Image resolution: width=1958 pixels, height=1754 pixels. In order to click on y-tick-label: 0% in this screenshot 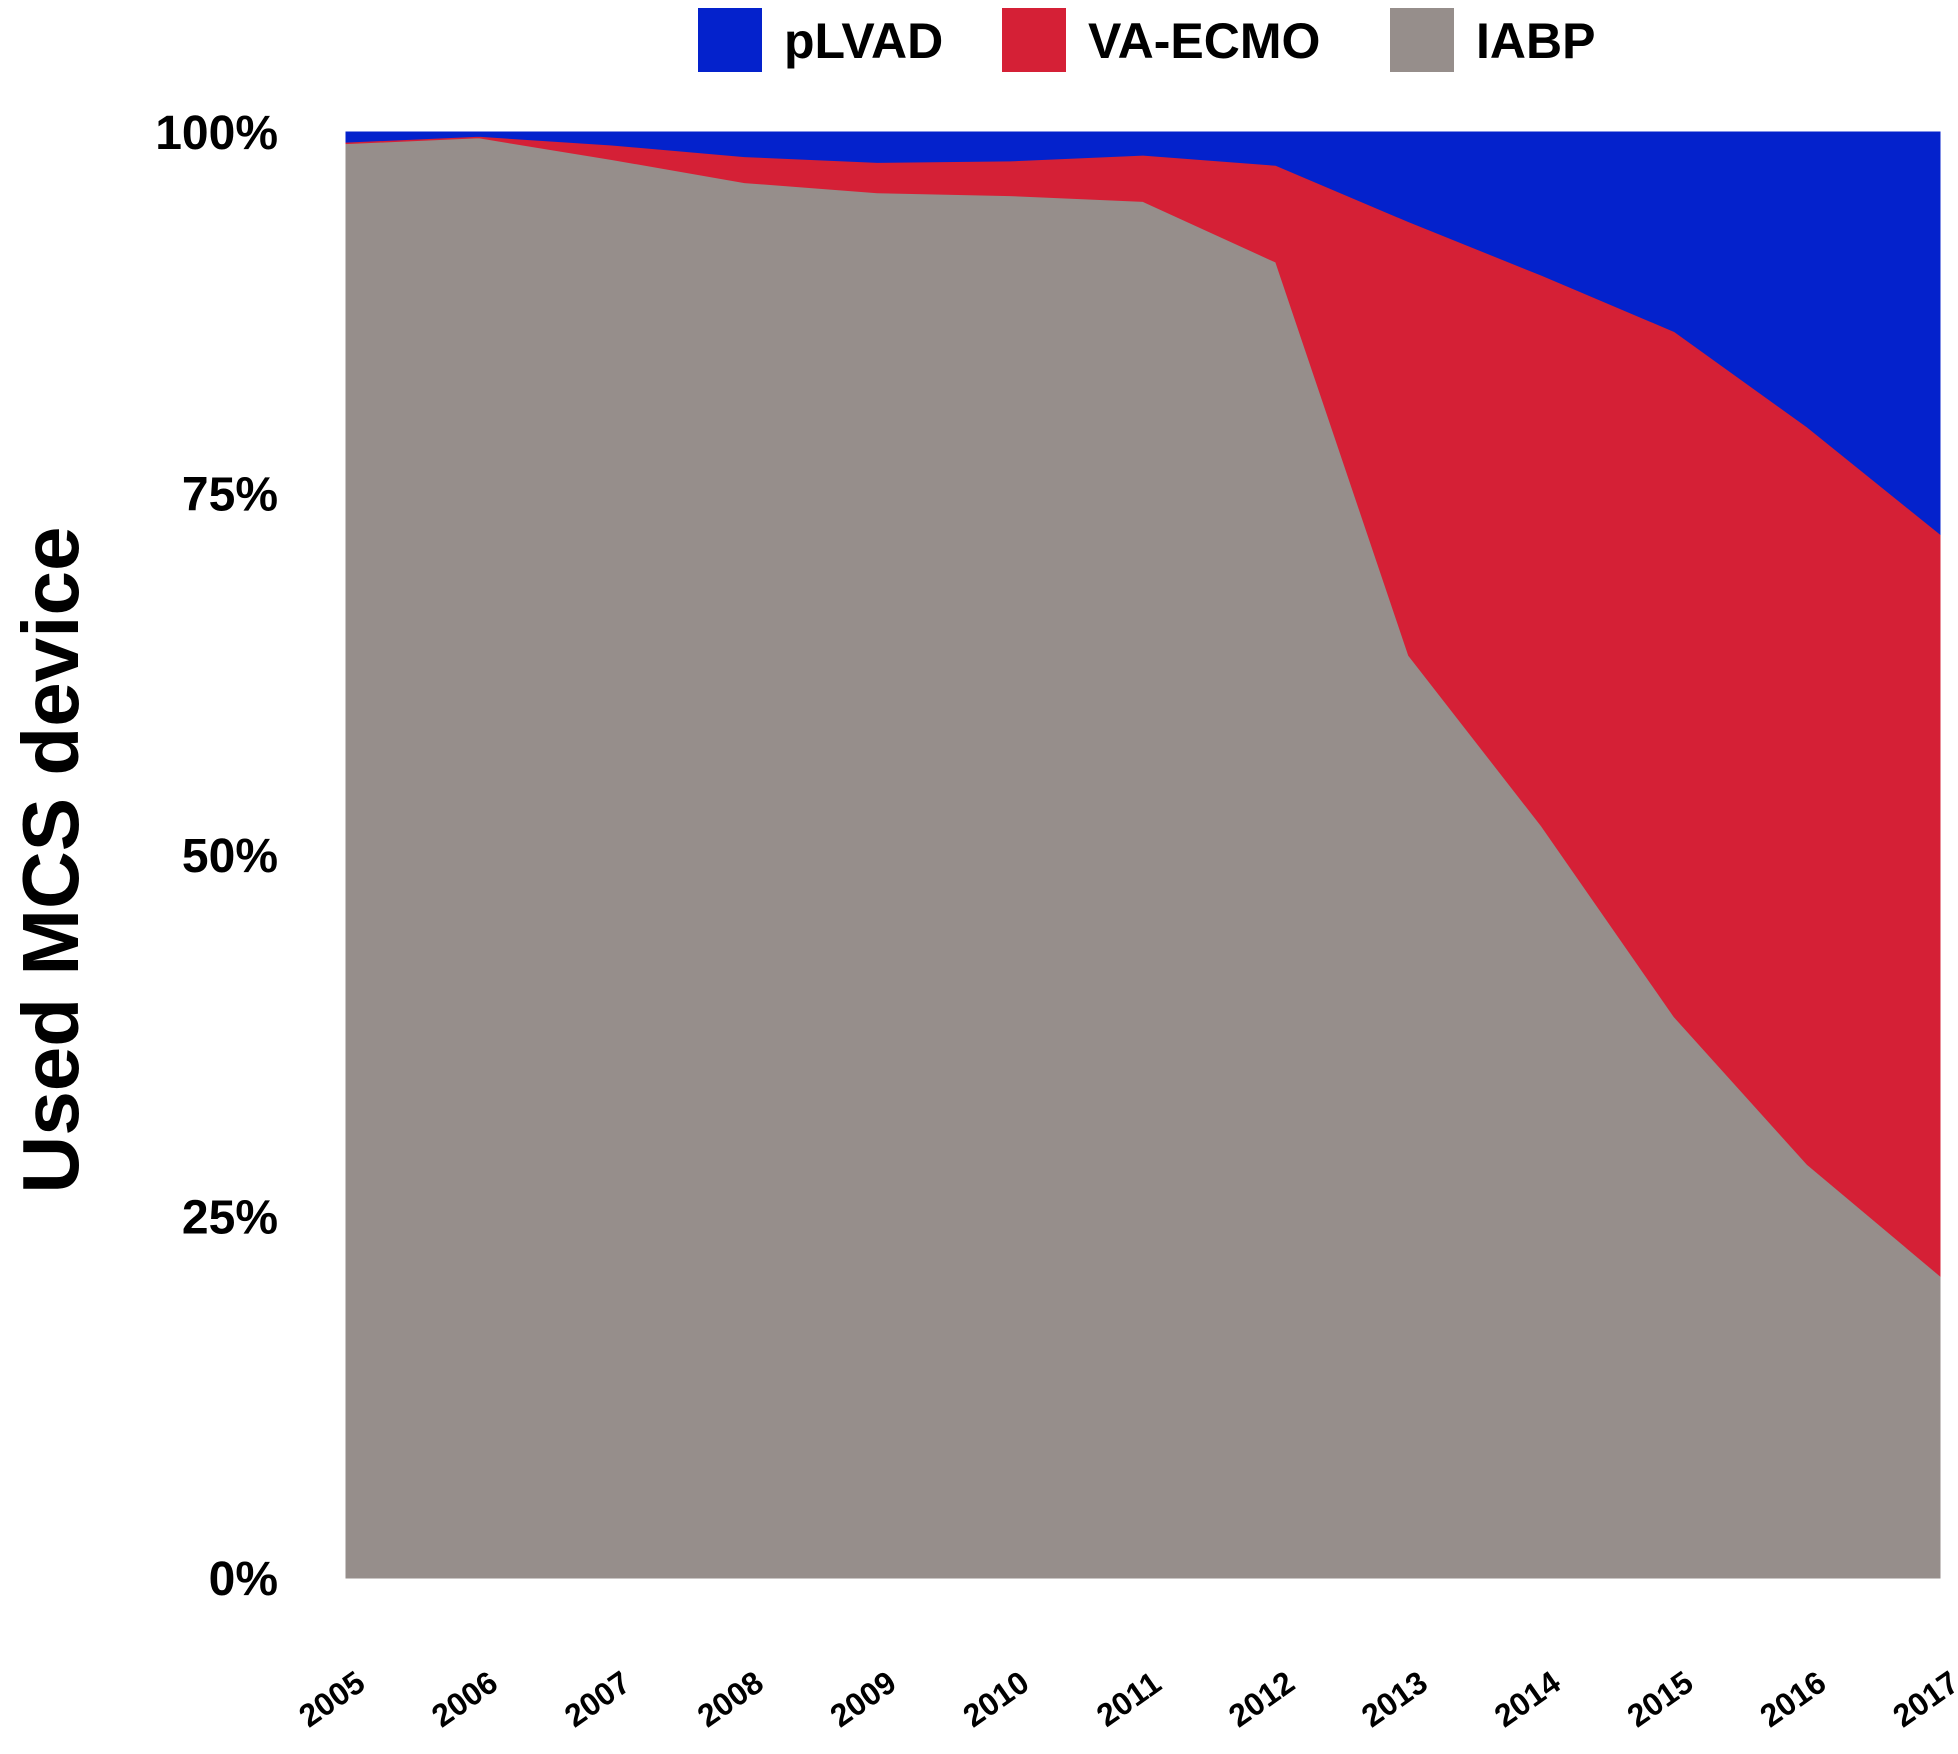, I will do `click(243, 1579)`.